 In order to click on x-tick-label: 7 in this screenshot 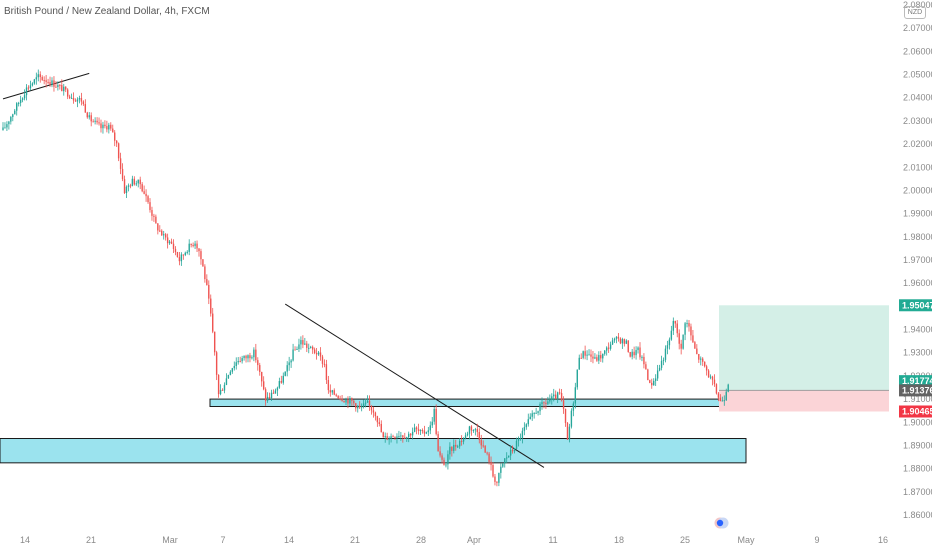, I will do `click(222, 540)`.